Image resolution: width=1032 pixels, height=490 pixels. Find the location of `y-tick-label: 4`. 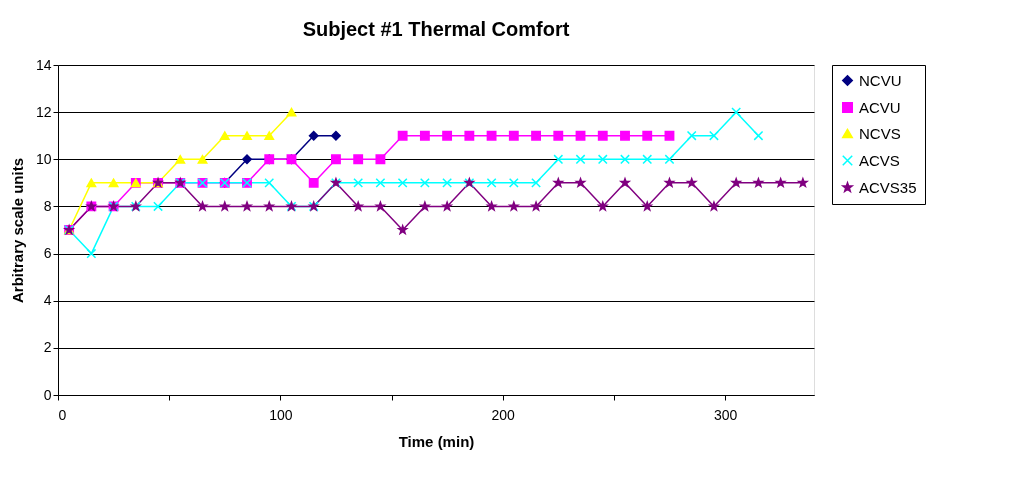

y-tick-label: 4 is located at coordinates (47, 300).